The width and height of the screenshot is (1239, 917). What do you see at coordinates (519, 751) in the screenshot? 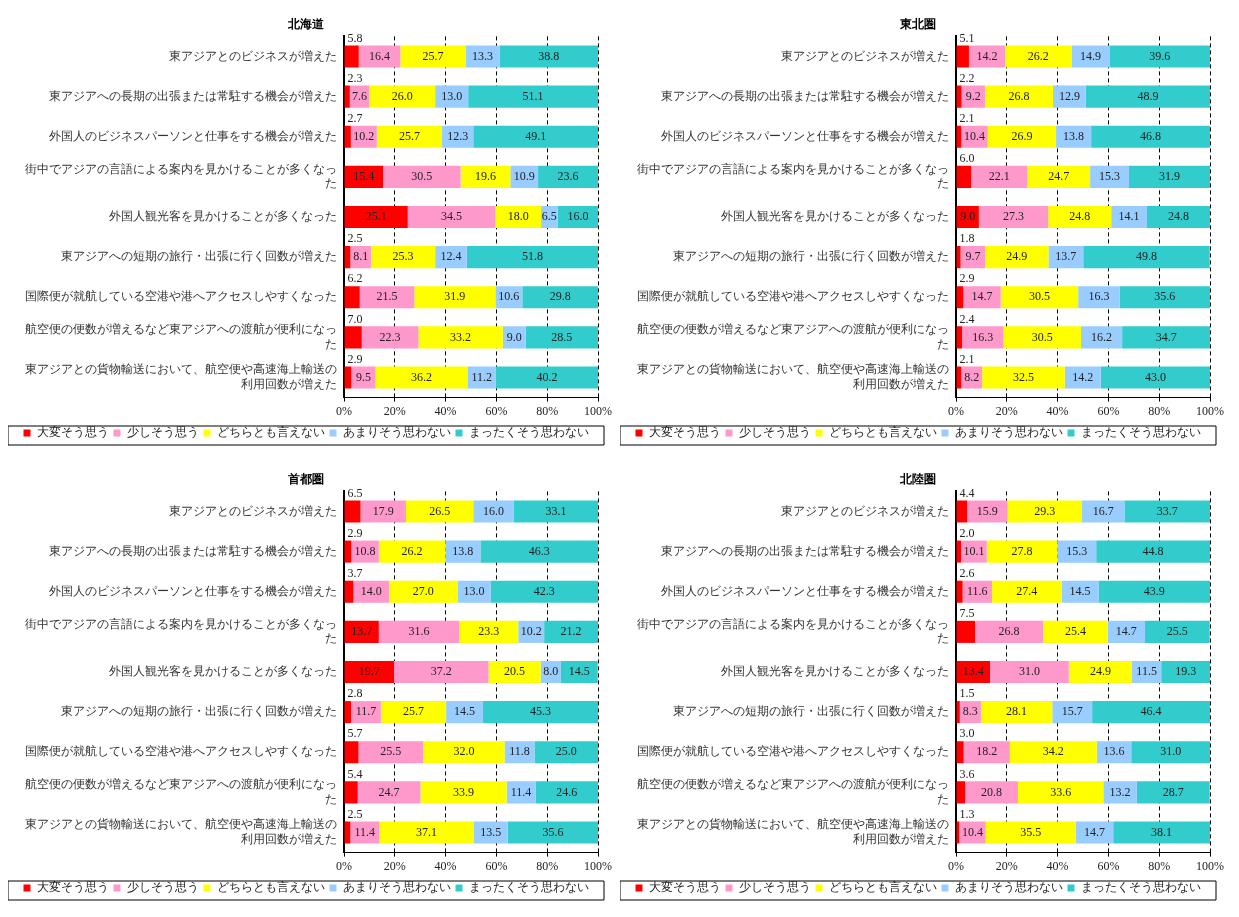
I see `data-label: 11.8` at bounding box center [519, 751].